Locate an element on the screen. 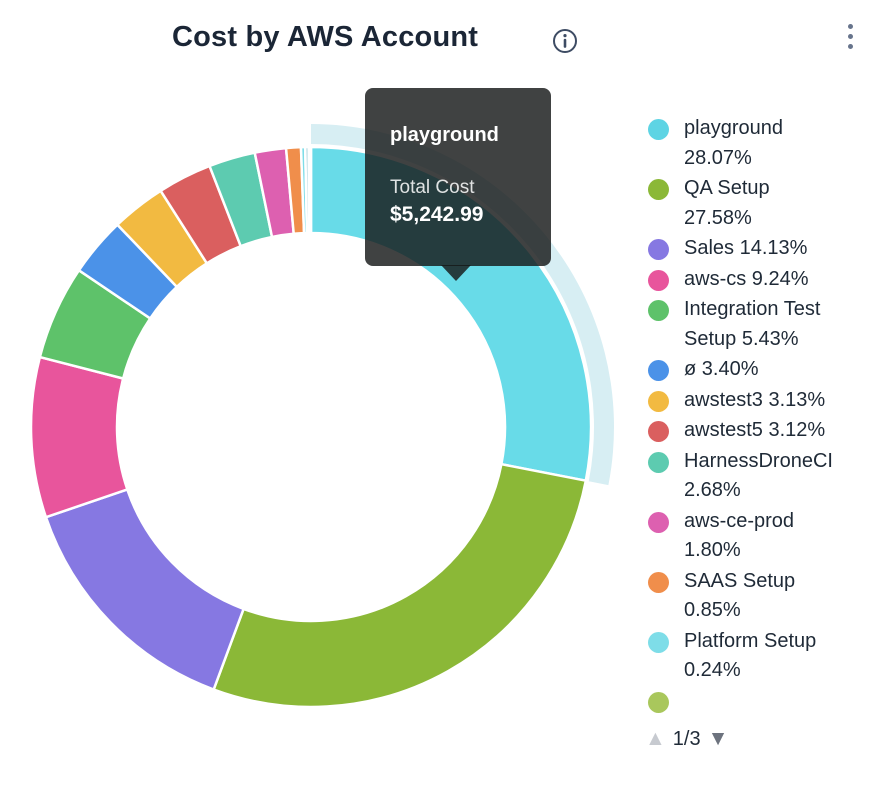  page-title: Cost by AWS Account is located at coordinates (325, 37).